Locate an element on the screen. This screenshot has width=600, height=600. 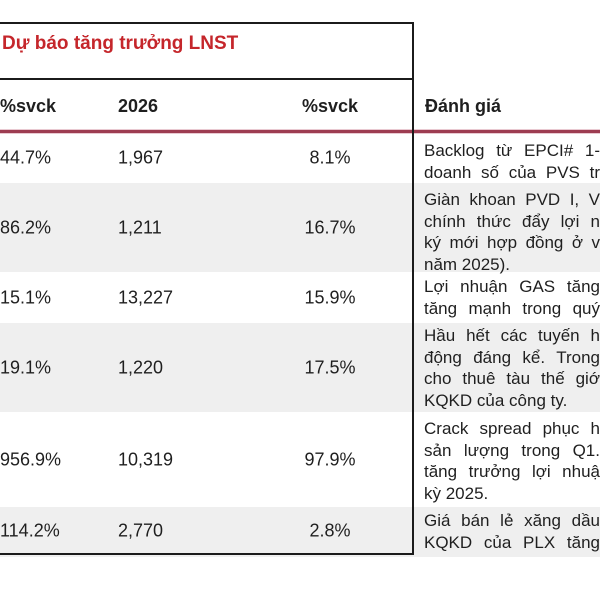
title-divider is located at coordinates (207, 79).